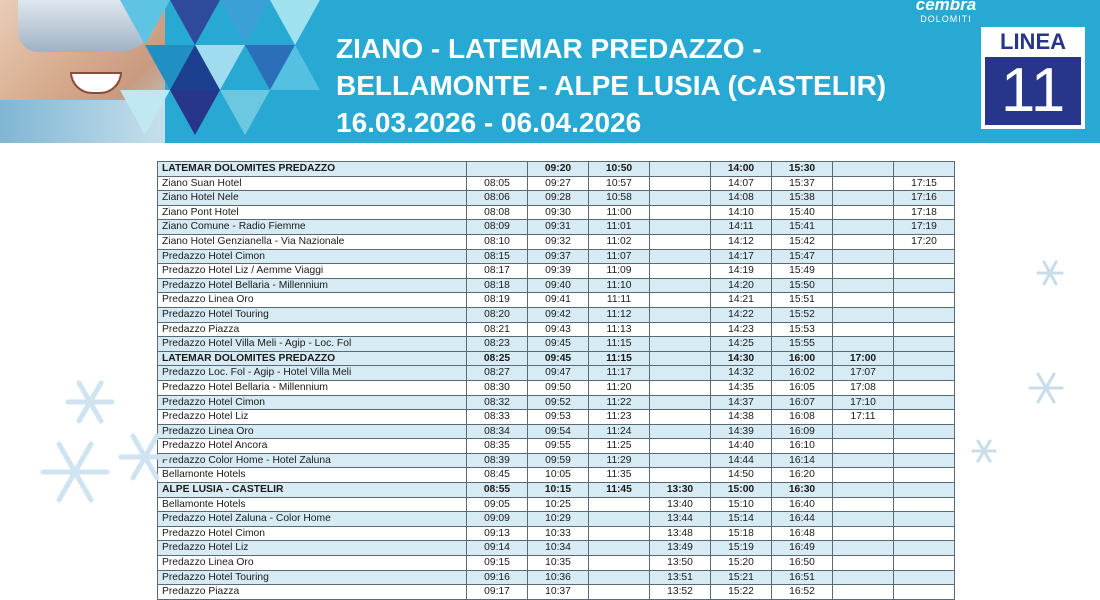 The height and width of the screenshot is (600, 1100). What do you see at coordinates (863, 373) in the screenshot?
I see `departure-time: 17:07` at bounding box center [863, 373].